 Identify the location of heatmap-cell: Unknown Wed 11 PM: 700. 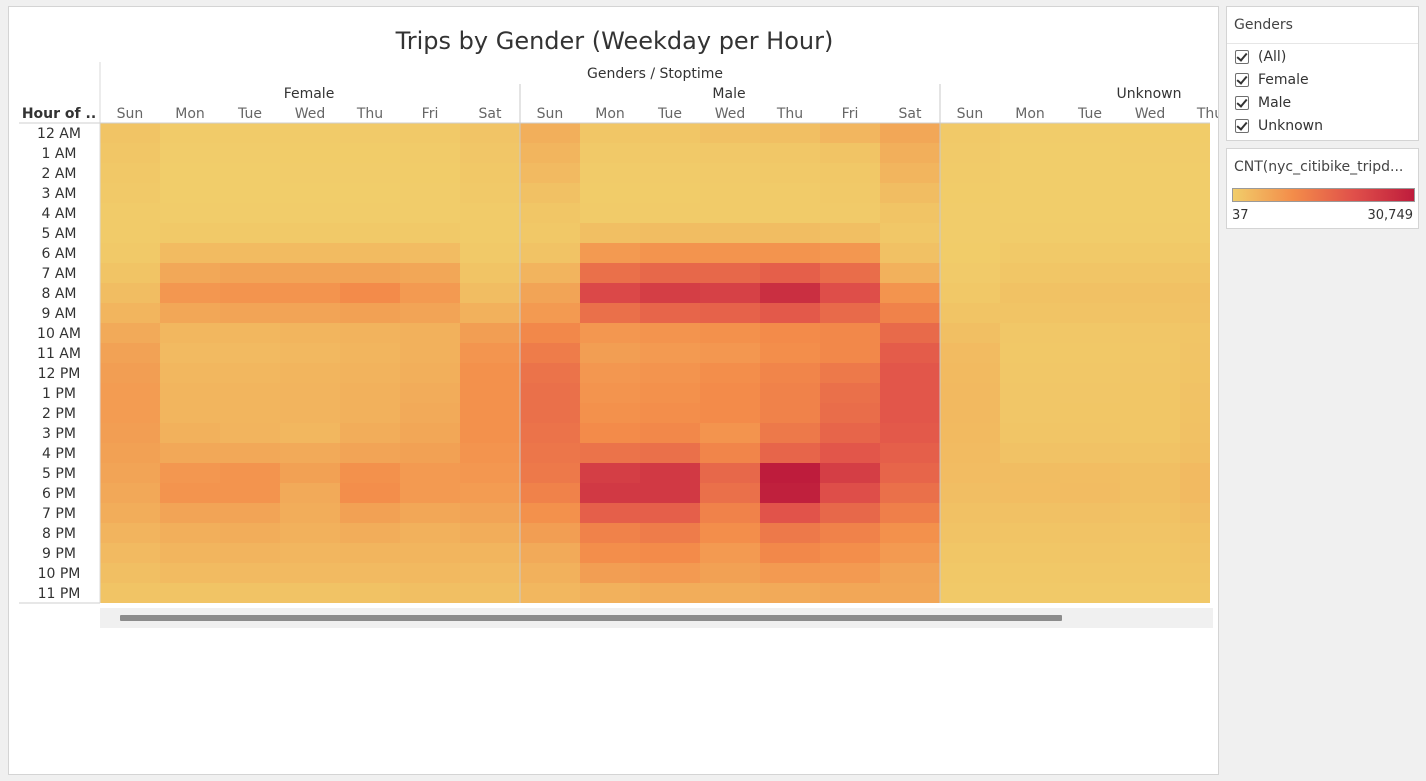
(1150, 593).